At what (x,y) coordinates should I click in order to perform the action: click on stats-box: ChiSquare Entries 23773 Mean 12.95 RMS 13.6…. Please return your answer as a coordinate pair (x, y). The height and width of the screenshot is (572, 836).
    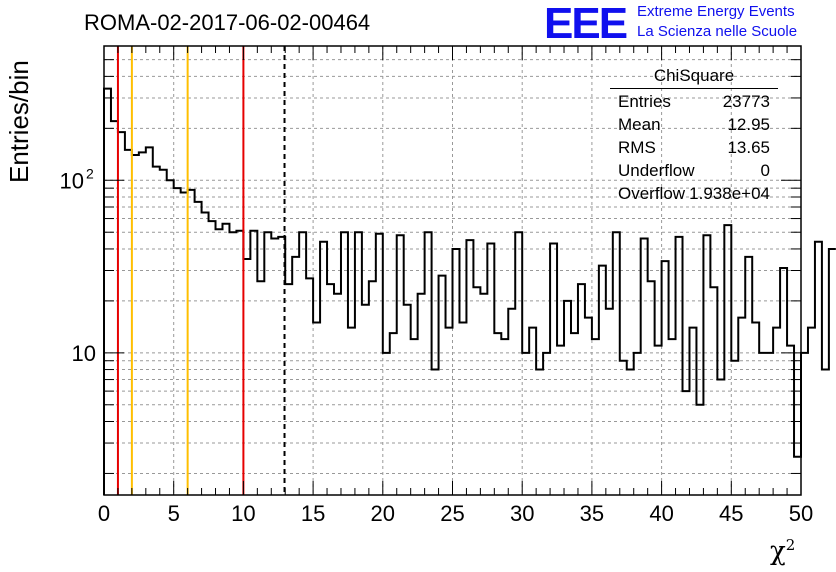
    Looking at the image, I should click on (694, 135).